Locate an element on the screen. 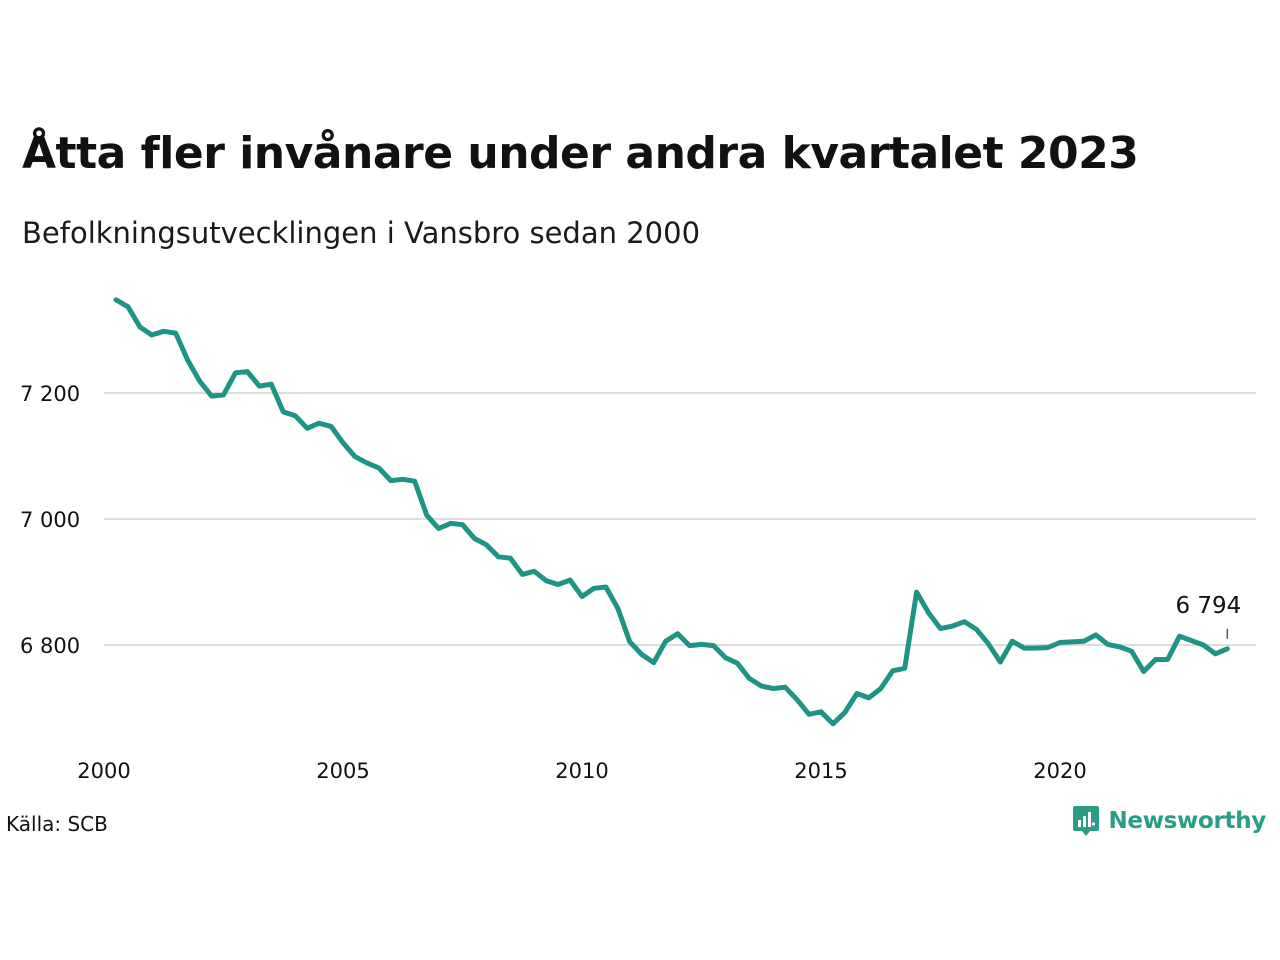  end-value-label: 6 794 is located at coordinates (1208, 606).